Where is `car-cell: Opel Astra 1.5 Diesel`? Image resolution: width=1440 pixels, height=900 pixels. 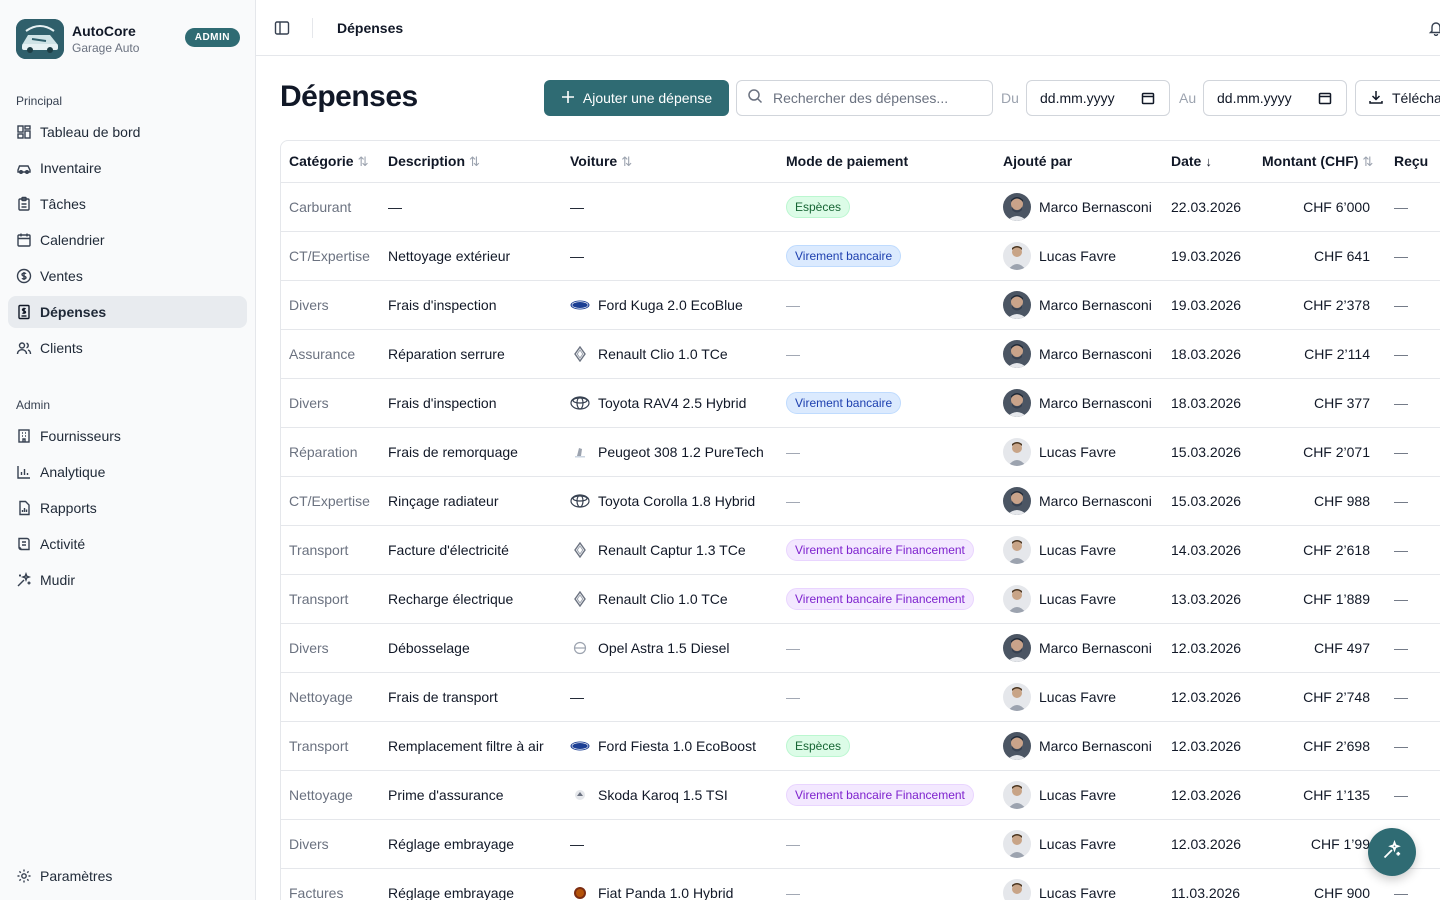 car-cell: Opel Astra 1.5 Diesel is located at coordinates (670, 648).